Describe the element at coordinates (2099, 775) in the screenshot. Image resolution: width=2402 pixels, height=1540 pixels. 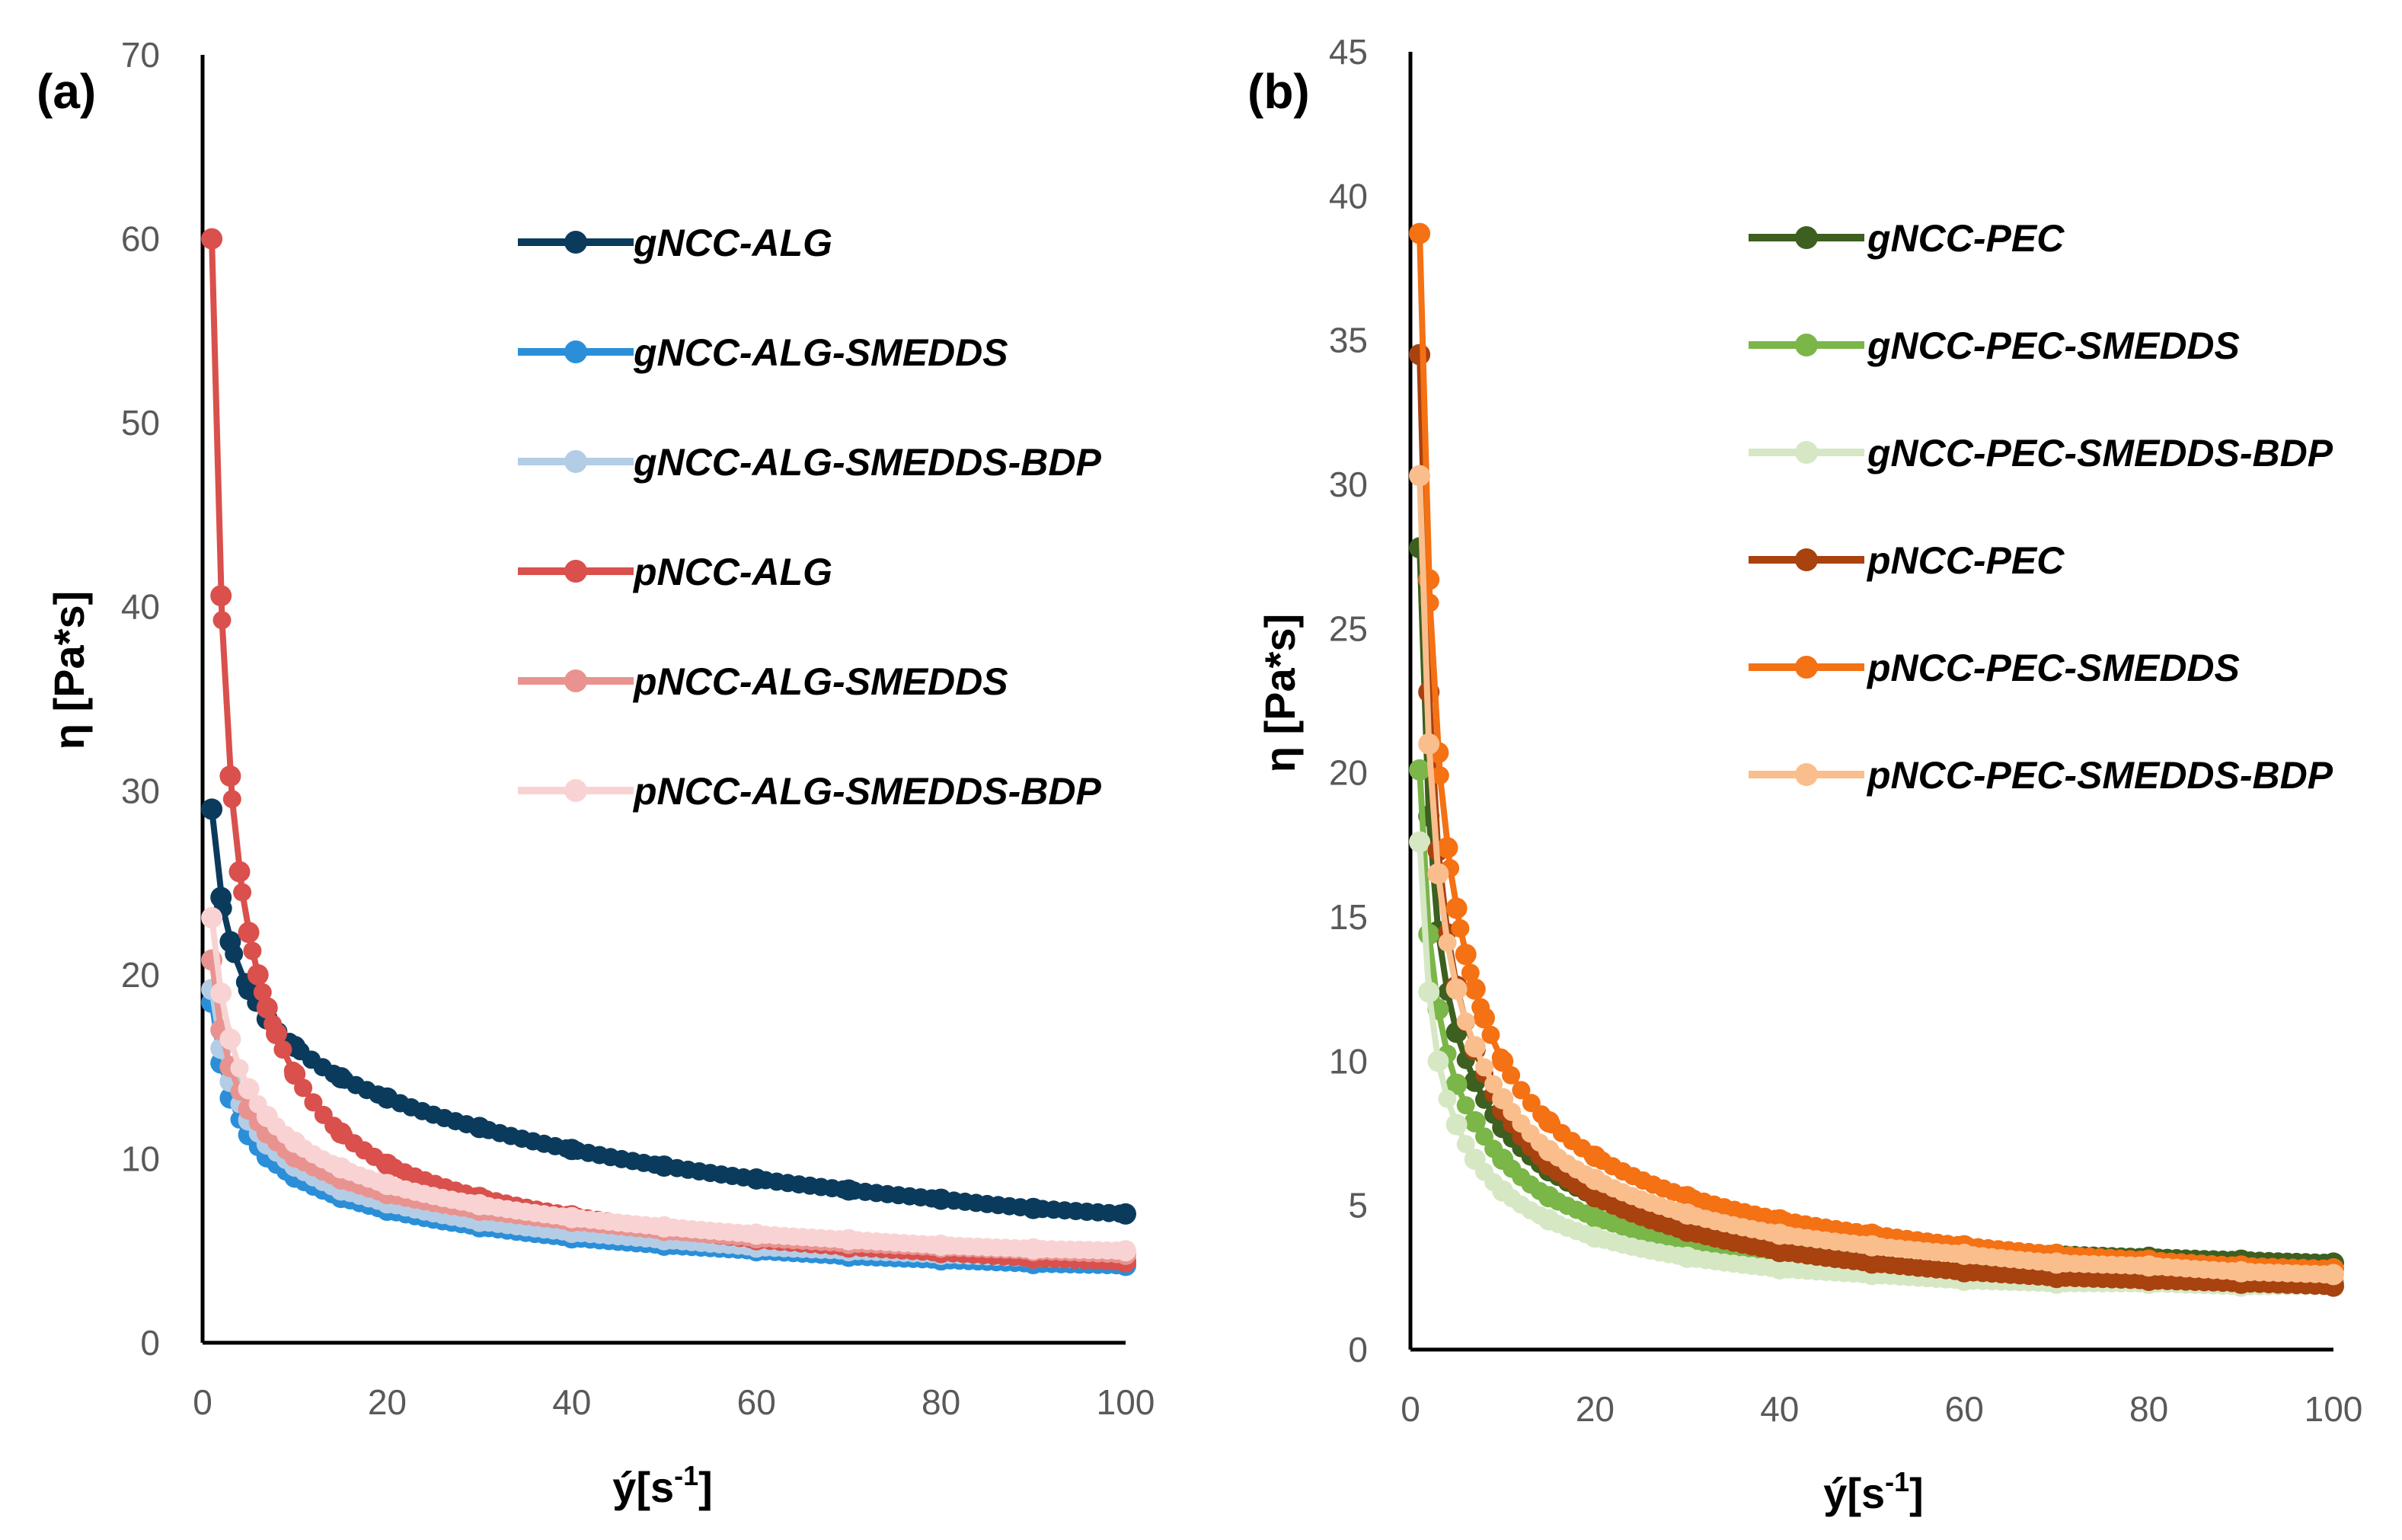
I see `legend-label: pNCC-PEC-SMEDDS-BDP` at that location.